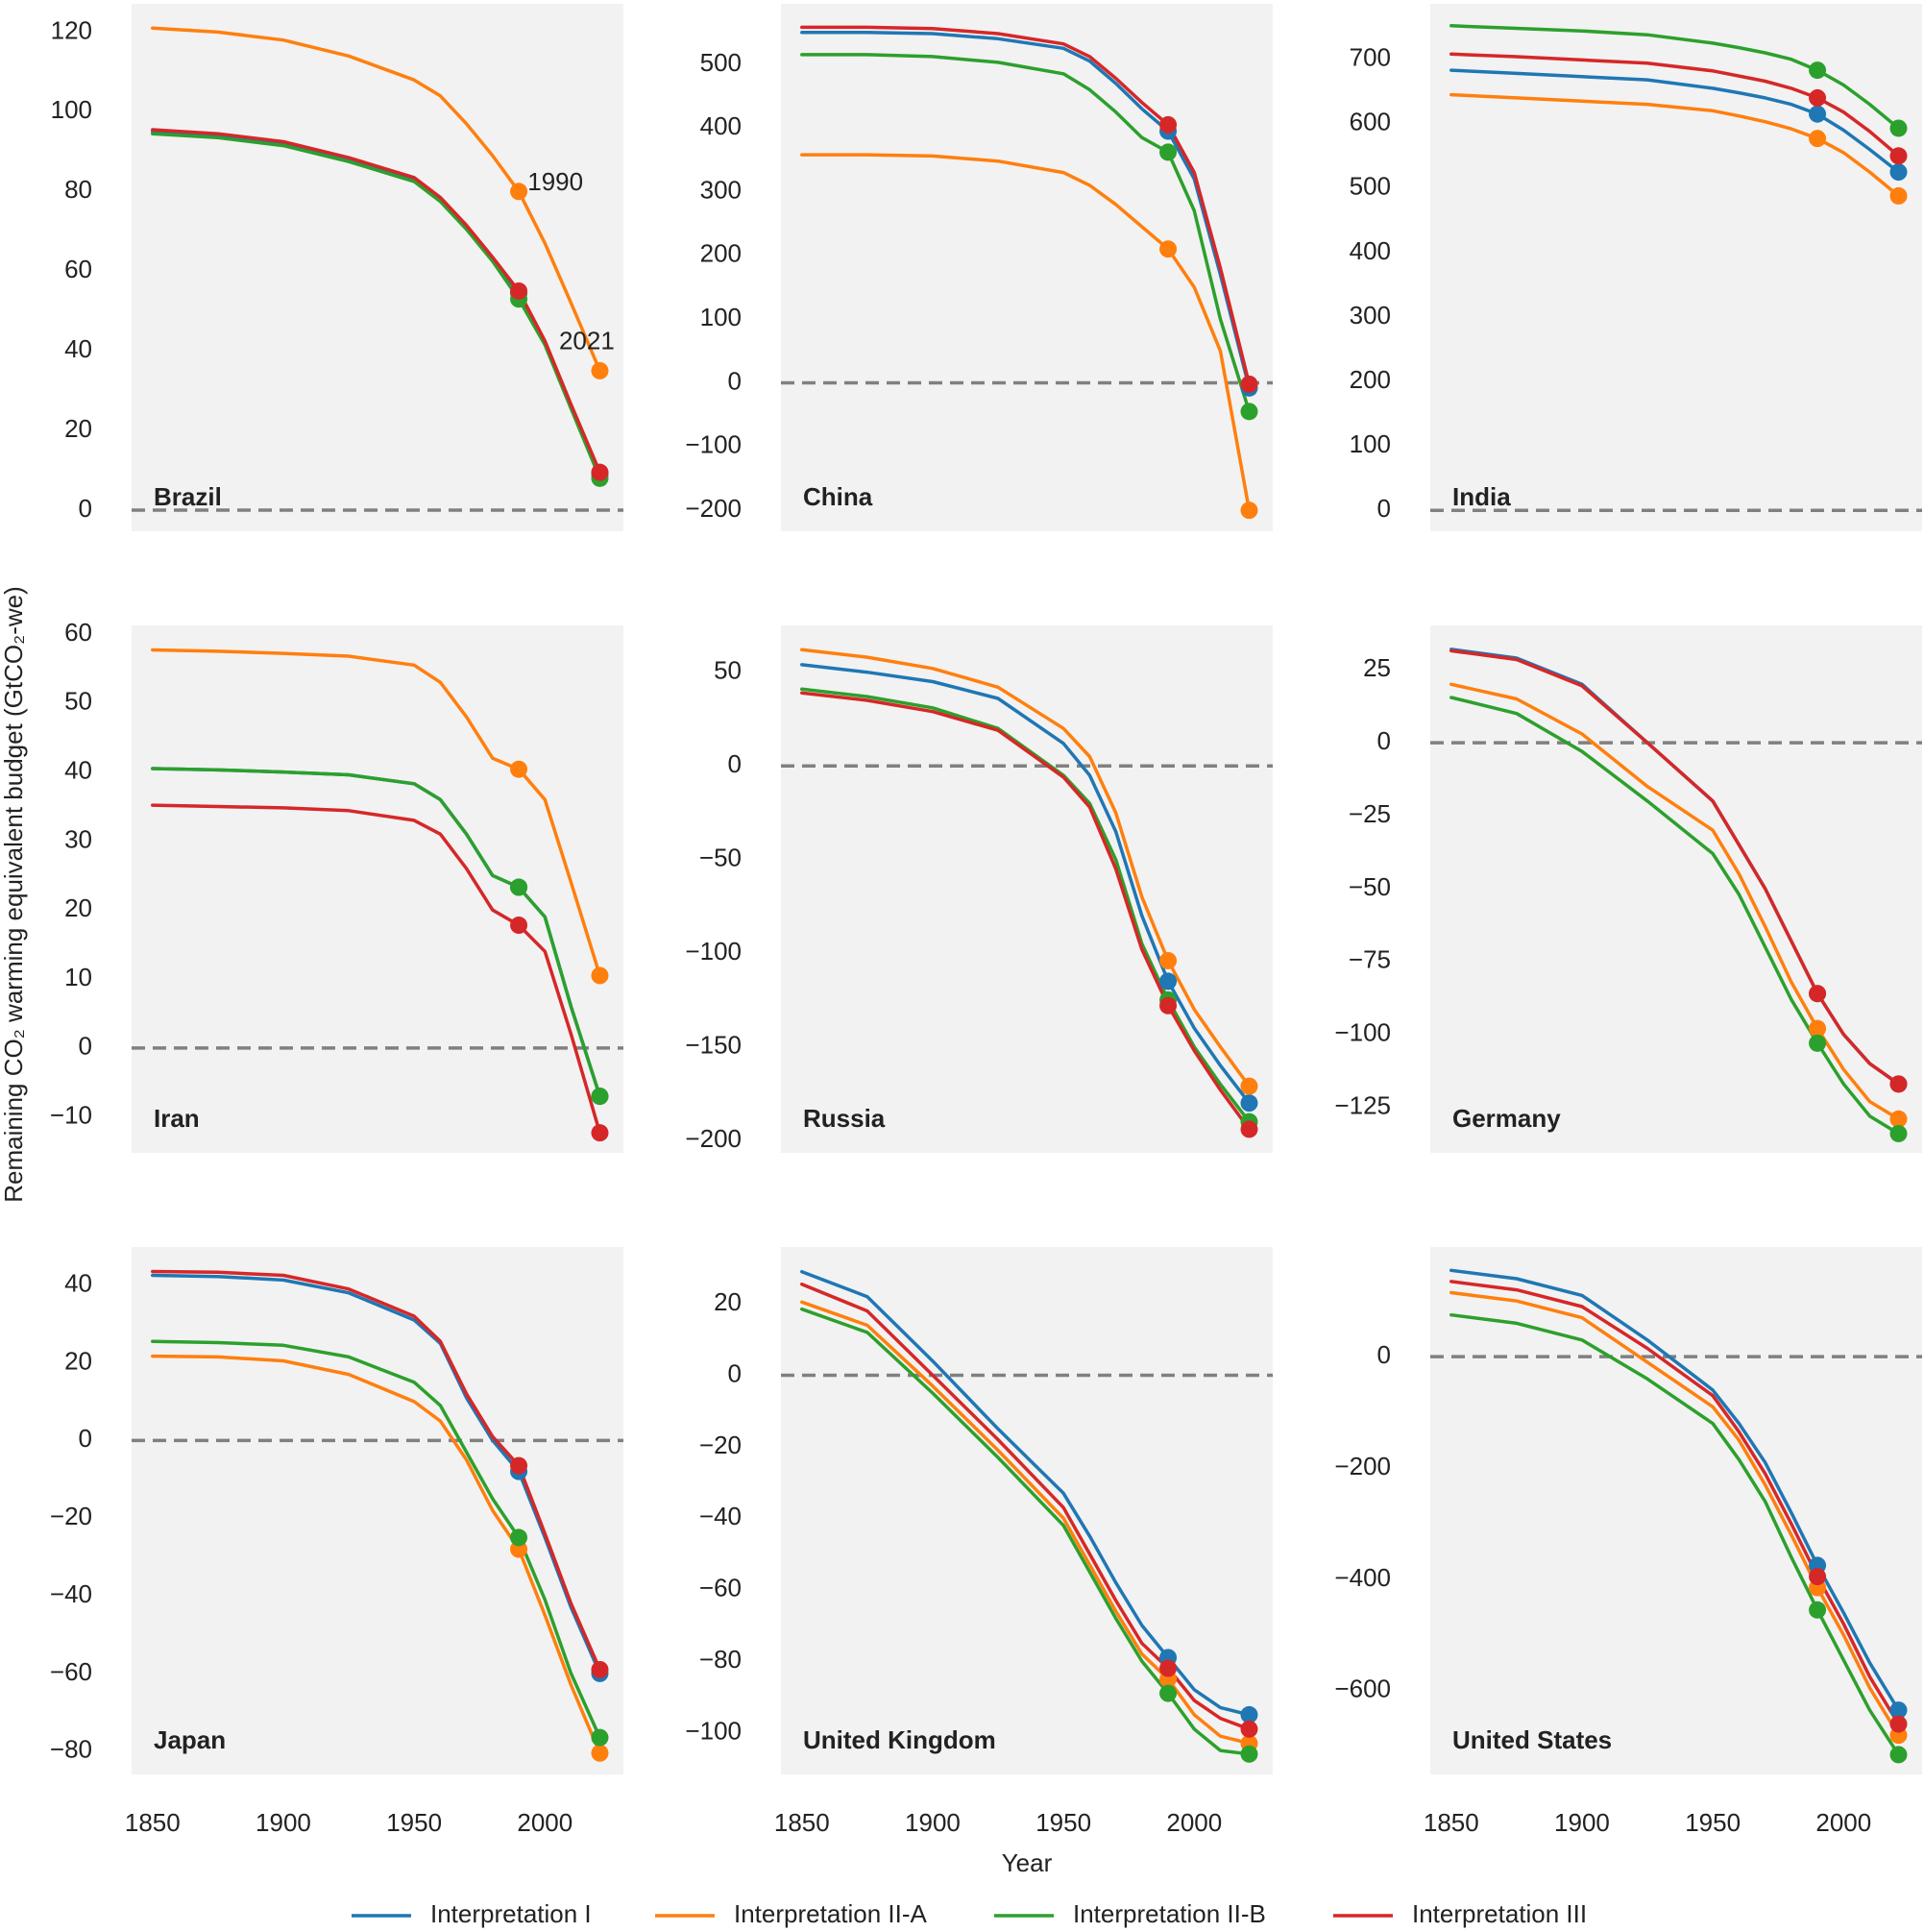 This screenshot has height=1932, width=1924. I want to click on panel-title: China, so click(838, 497).